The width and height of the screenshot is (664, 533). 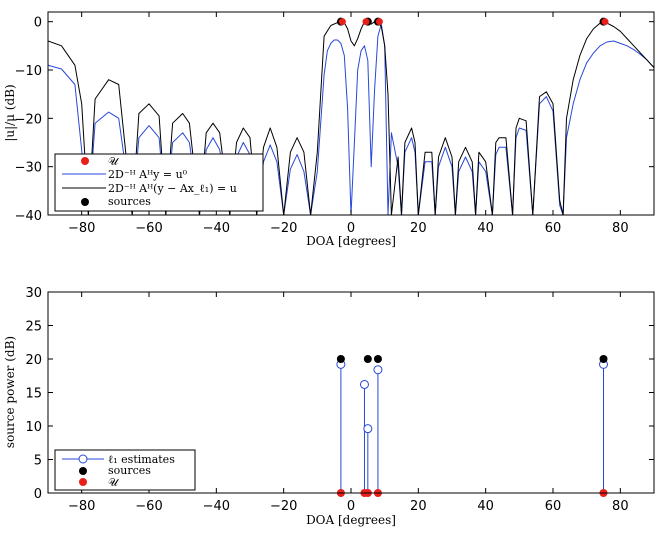 I want to click on top-legend-label-u: 2D⁻ᴴ Aᴴ(y − Ax_ℓ₁) = u, so click(x=172, y=188).